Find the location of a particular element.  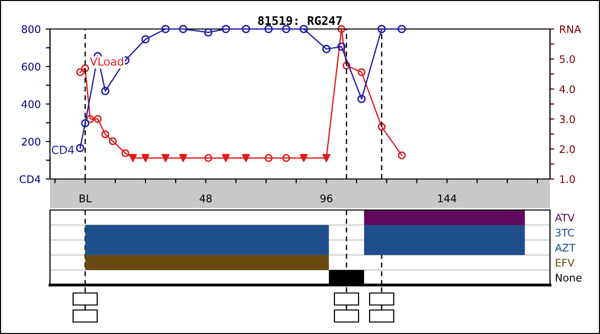

series-label: CD4 is located at coordinates (63, 150).